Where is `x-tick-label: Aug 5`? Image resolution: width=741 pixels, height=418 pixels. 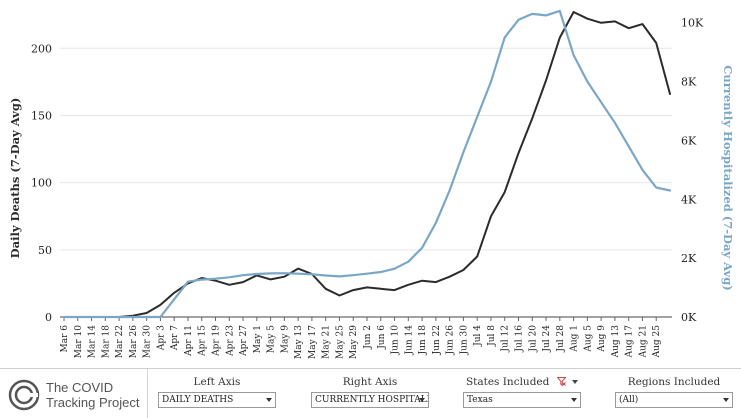
x-tick-label: Aug 5 is located at coordinates (588, 339).